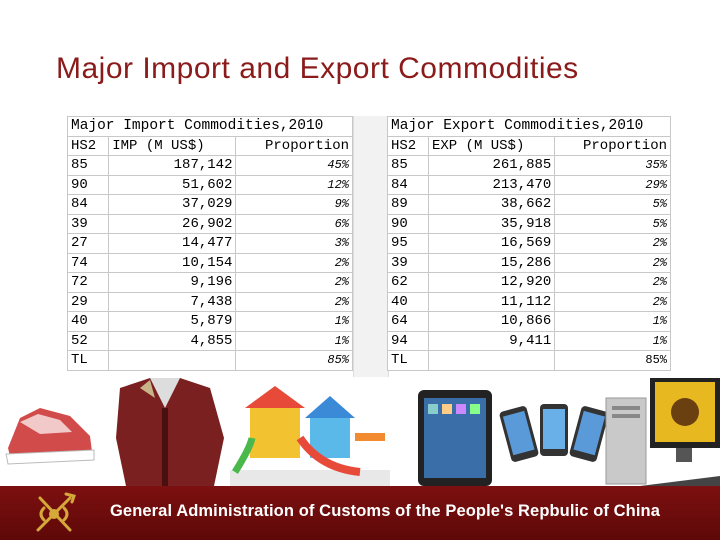  I want to click on import-cell: 3%, so click(294, 243).